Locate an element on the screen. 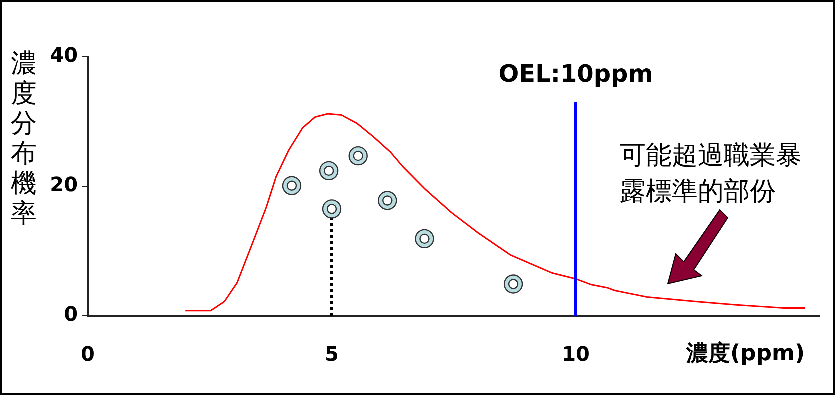 The width and height of the screenshot is (835, 395). x-tick-label: 0 is located at coordinates (88, 354).